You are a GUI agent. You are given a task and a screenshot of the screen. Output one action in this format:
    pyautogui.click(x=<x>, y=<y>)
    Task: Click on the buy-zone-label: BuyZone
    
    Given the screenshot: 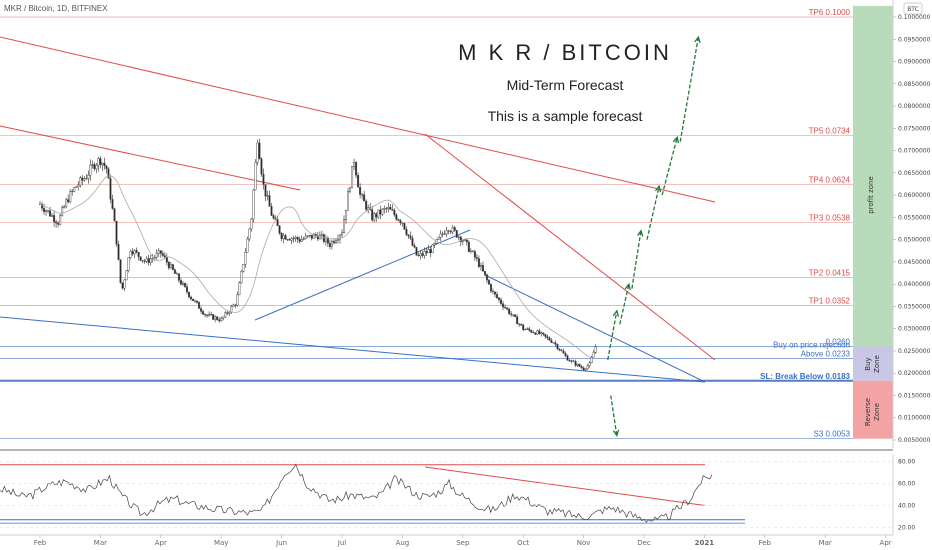 What is the action you would take?
    pyautogui.click(x=872, y=364)
    